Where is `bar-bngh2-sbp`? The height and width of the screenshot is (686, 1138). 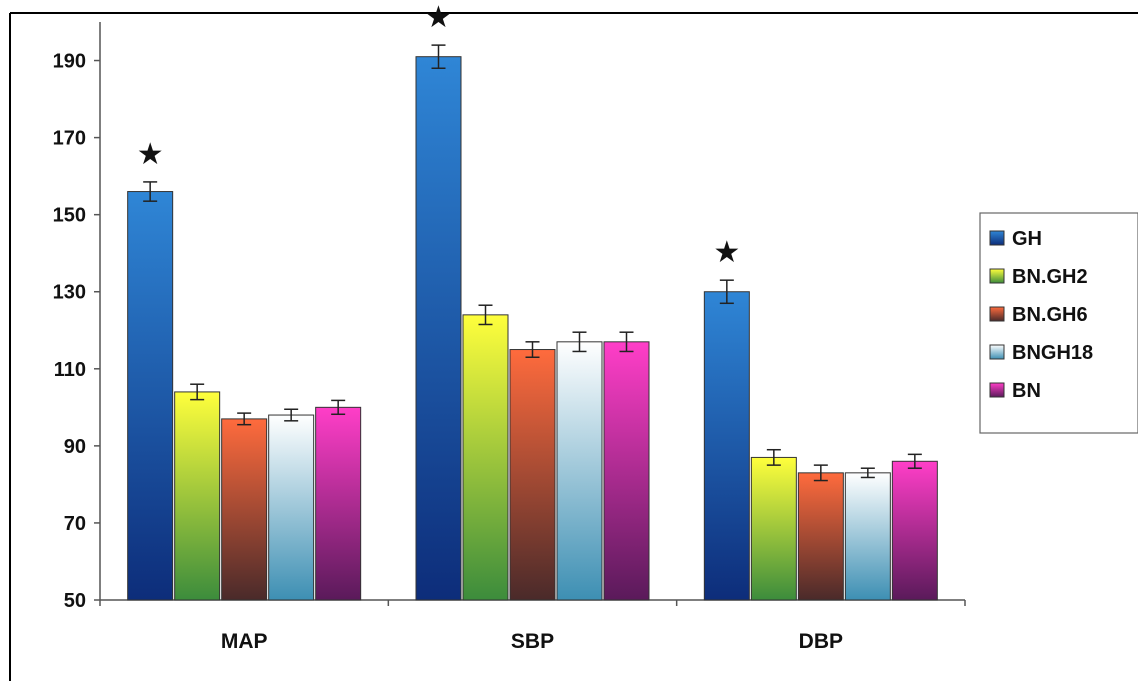 bar-bngh2-sbp is located at coordinates (485, 457).